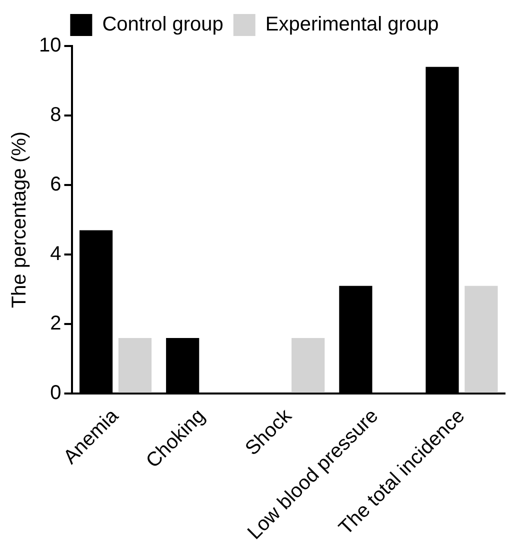 The image size is (525, 552). What do you see at coordinates (56, 393) in the screenshot?
I see `y-tick-label: 0` at bounding box center [56, 393].